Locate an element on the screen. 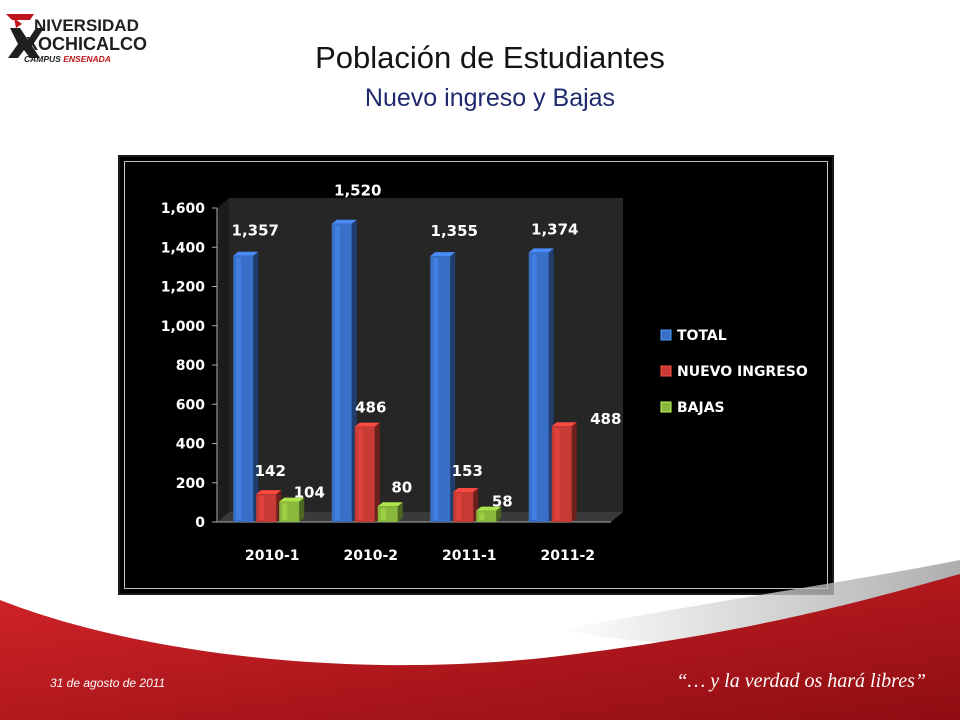  footer-motto: “… y la verdad os hará libres” is located at coordinates (801, 681).